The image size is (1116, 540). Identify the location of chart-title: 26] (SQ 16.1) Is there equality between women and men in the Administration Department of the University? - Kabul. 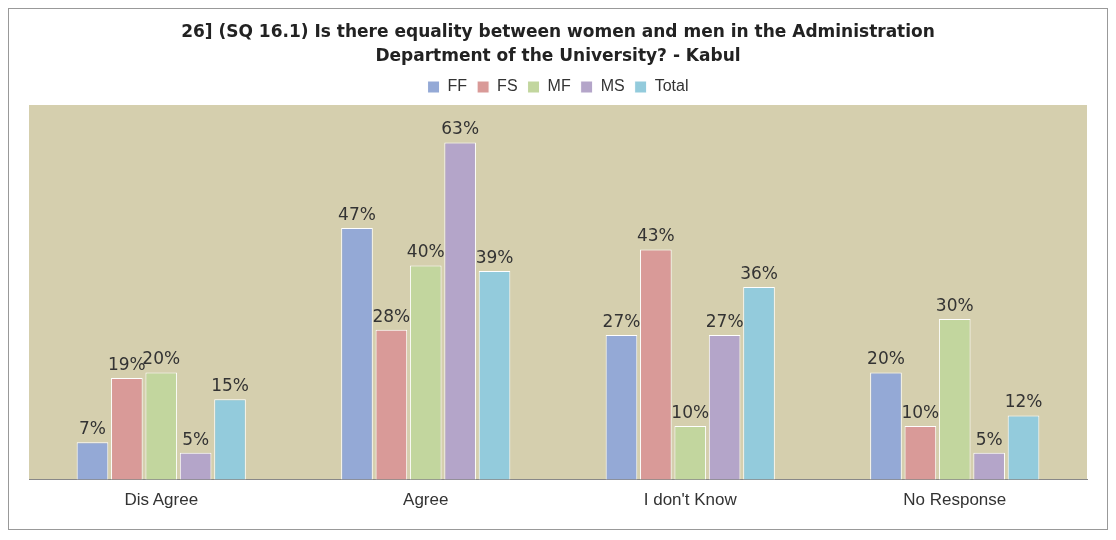
(558, 43).